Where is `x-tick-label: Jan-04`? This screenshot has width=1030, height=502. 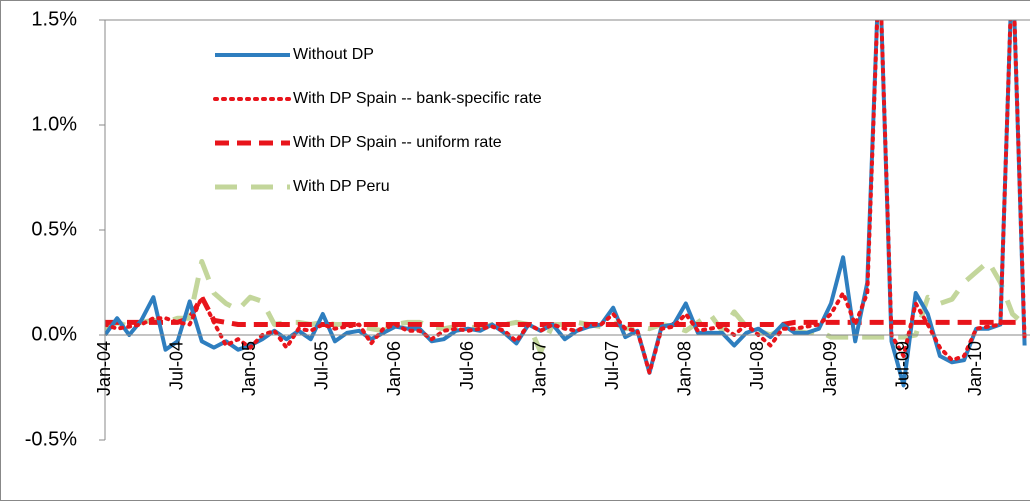 x-tick-label: Jan-04 is located at coordinates (104, 368).